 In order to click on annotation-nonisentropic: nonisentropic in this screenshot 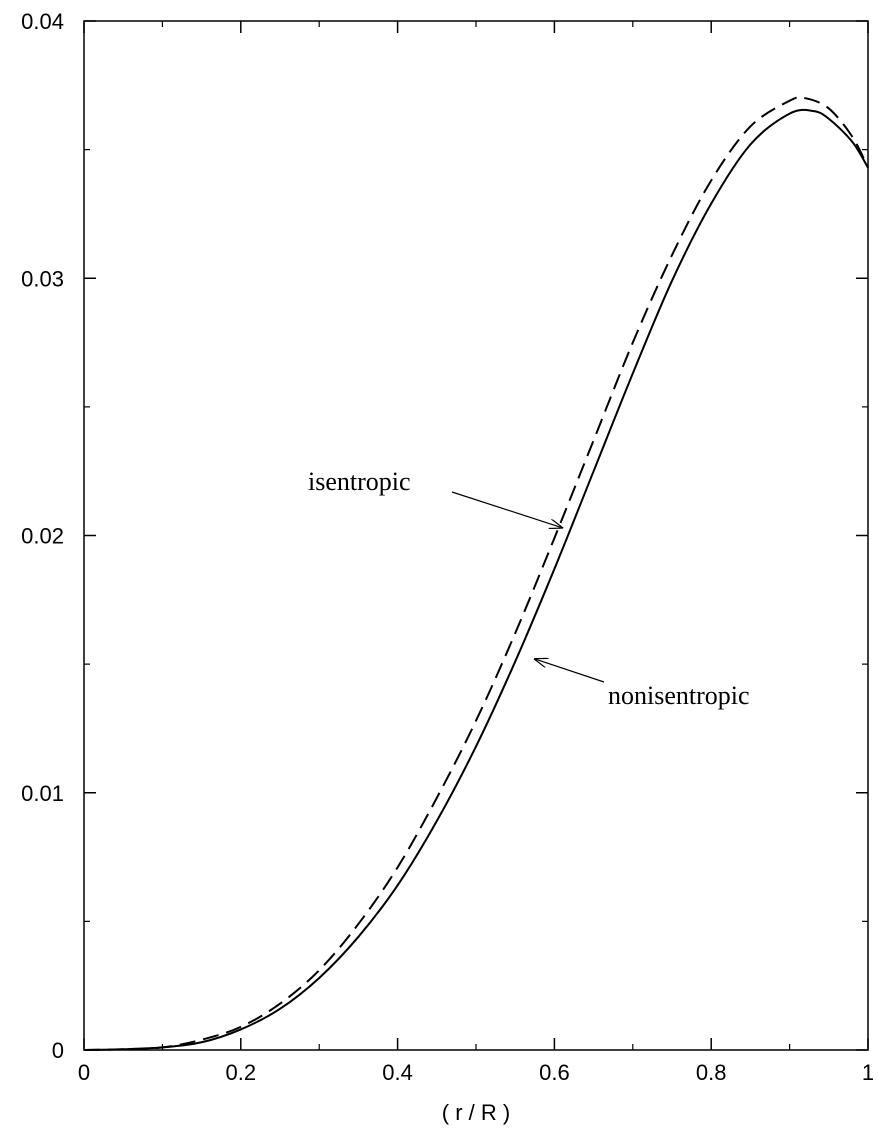, I will do `click(679, 695)`.